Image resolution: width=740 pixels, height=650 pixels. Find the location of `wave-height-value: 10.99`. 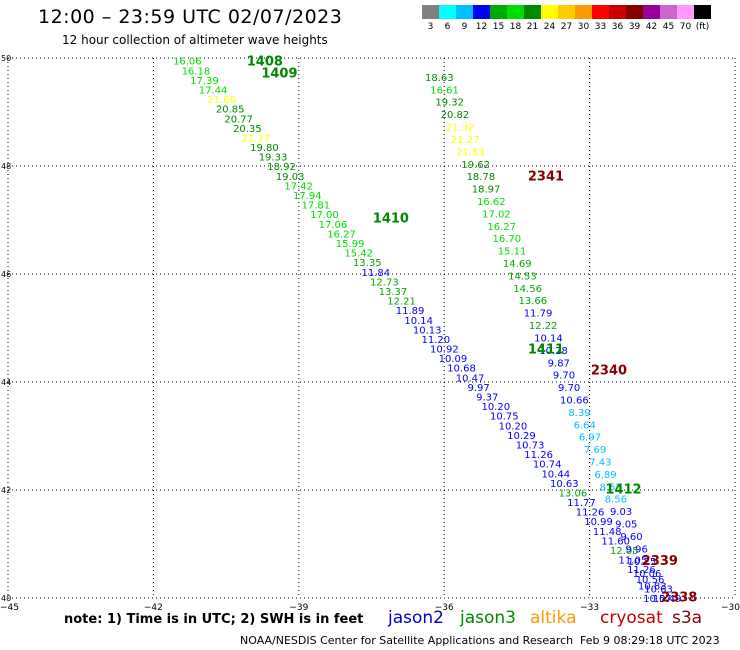

wave-height-value: 10.99 is located at coordinates (598, 522).